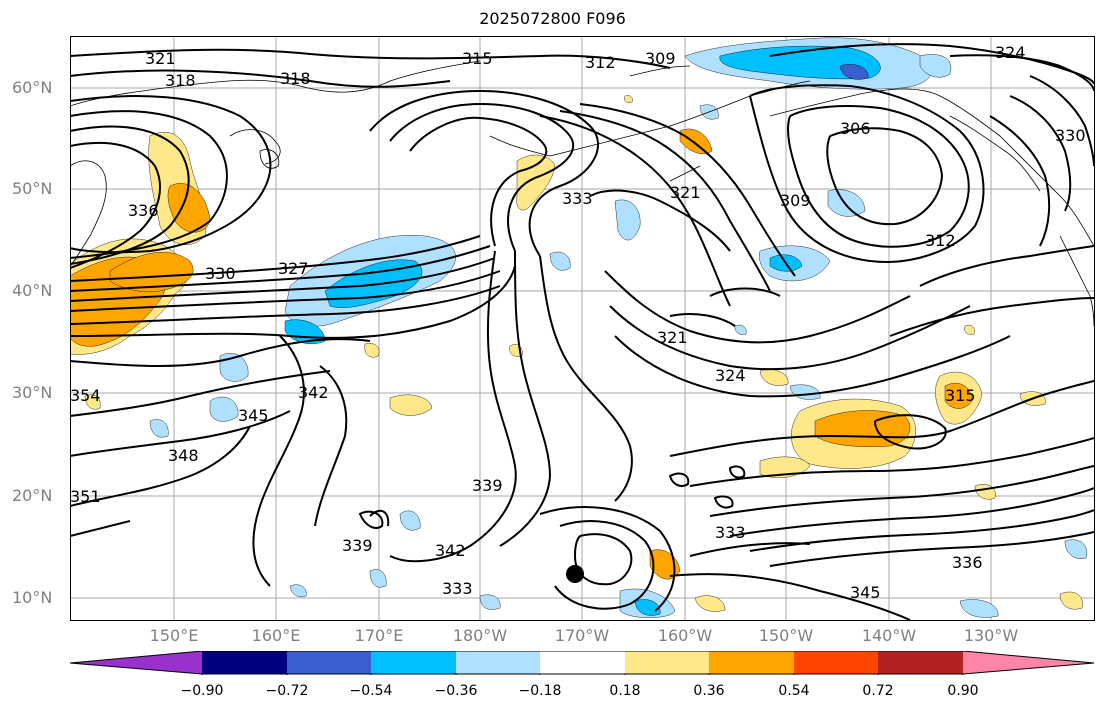  What do you see at coordinates (625, 691) in the screenshot?
I see `colorbar-tick-label: 0.18` at bounding box center [625, 691].